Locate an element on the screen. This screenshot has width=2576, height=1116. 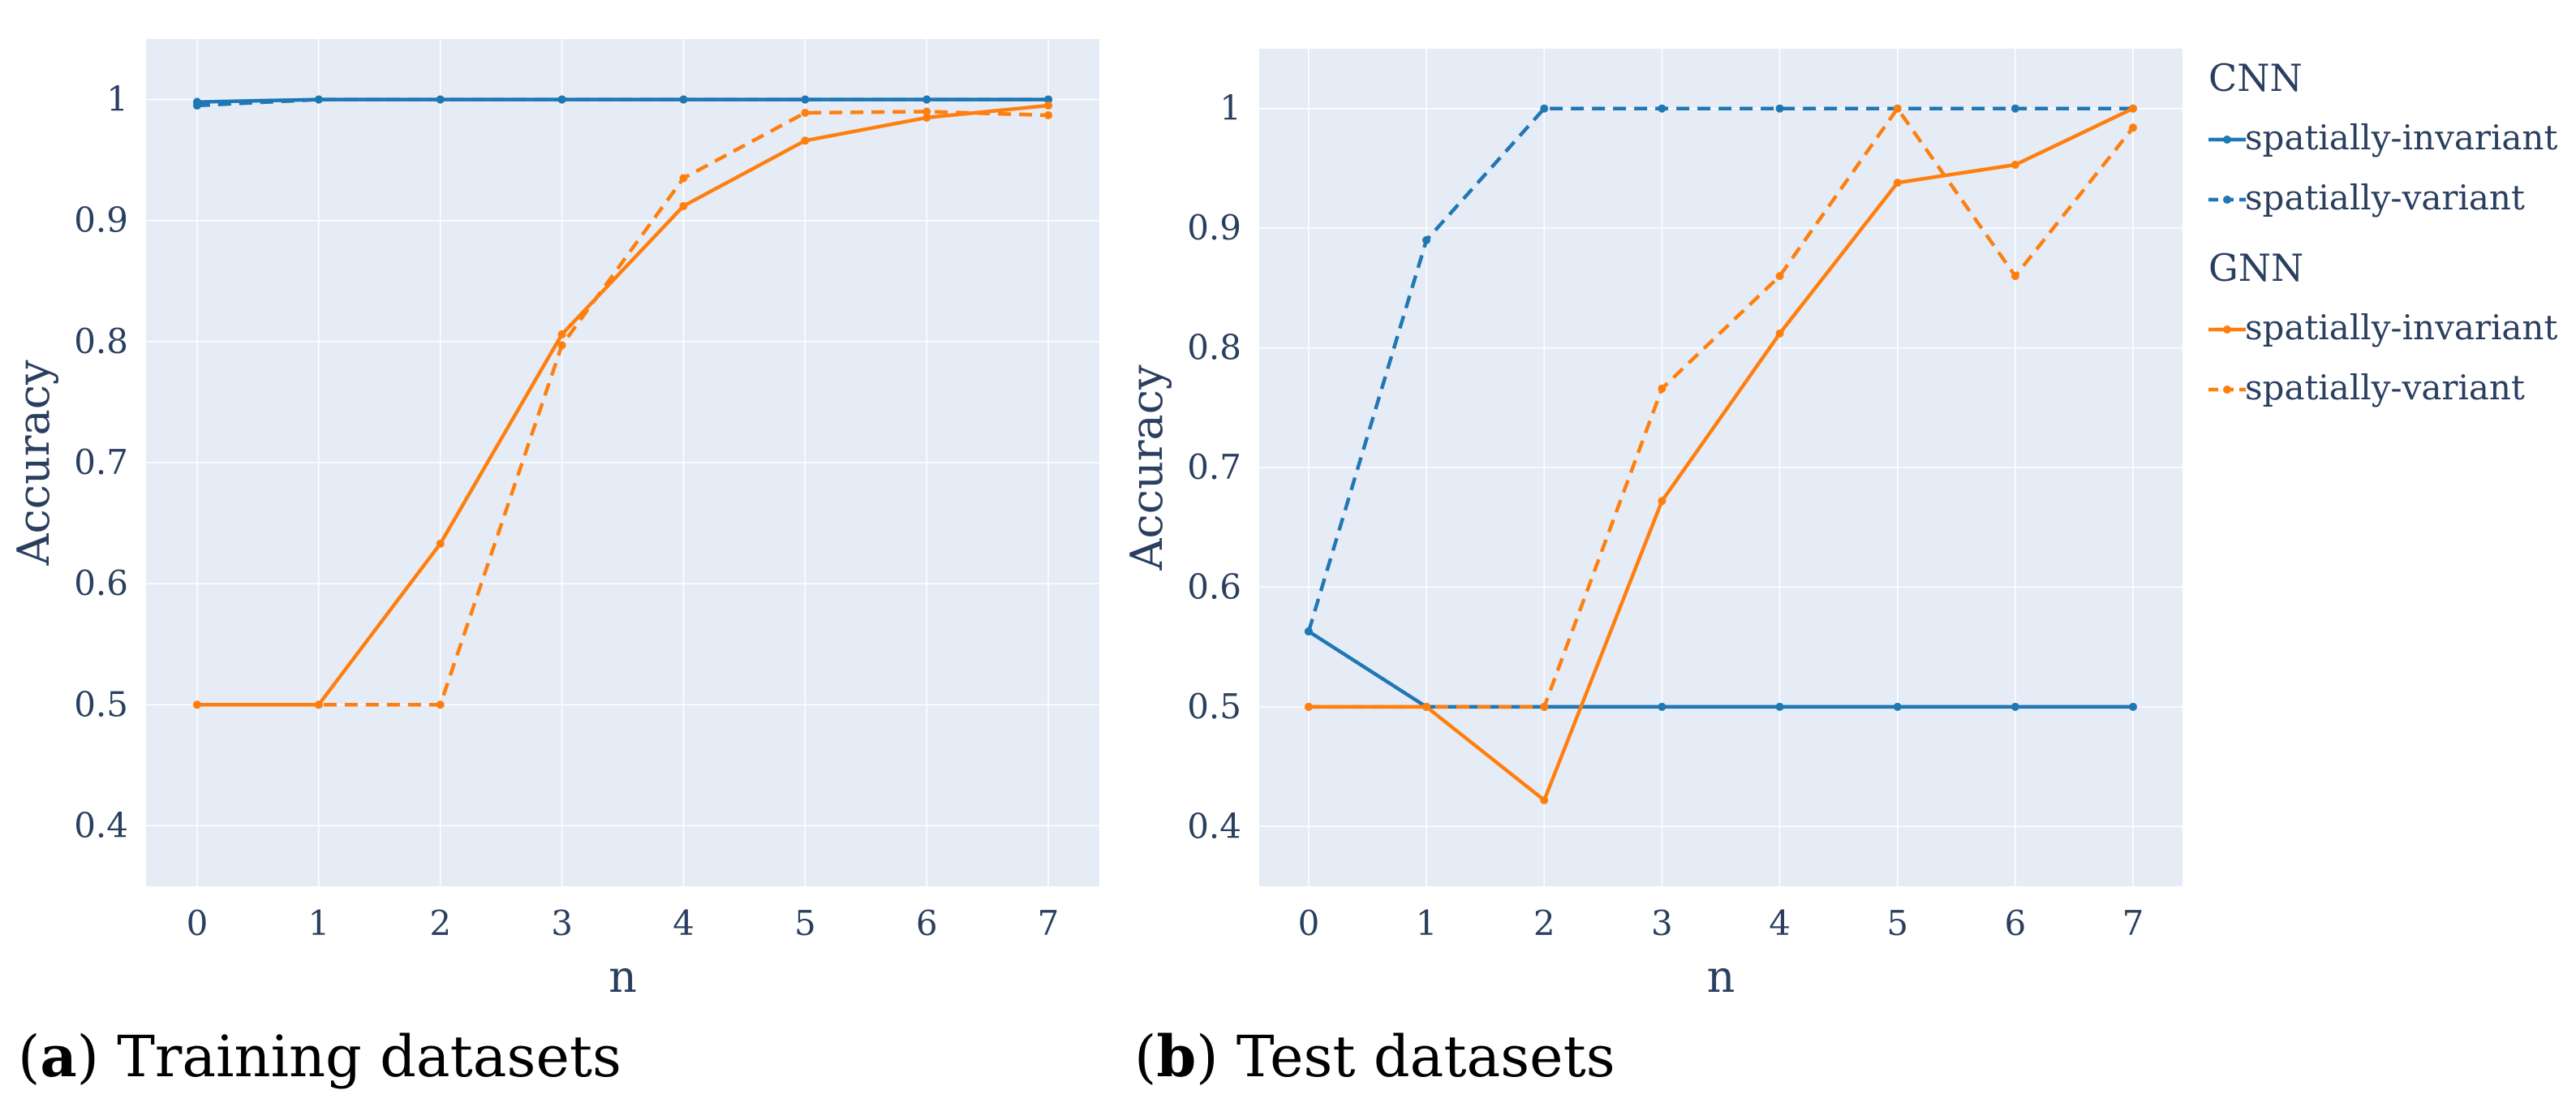
y-tick-label: 0.4 is located at coordinates (101, 825).